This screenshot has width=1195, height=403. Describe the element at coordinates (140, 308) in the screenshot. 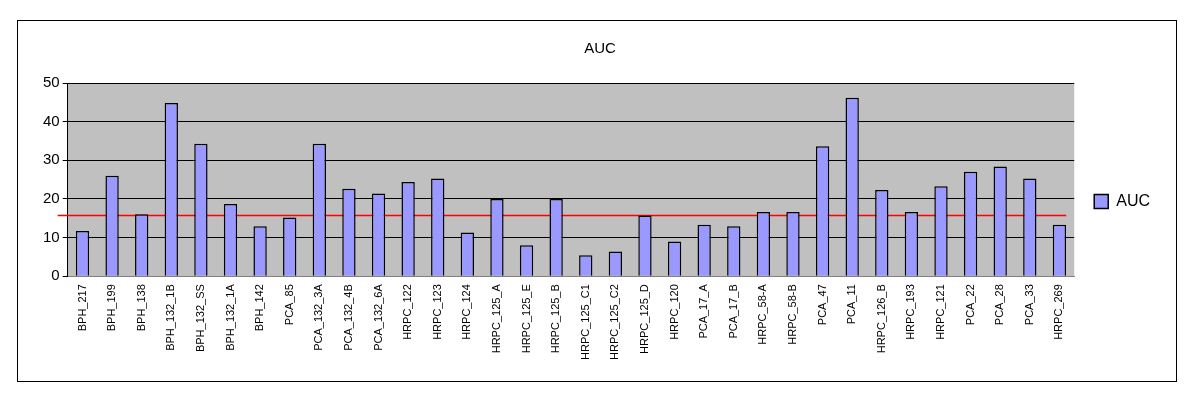

I see `x-tick-label: BPH_138` at that location.